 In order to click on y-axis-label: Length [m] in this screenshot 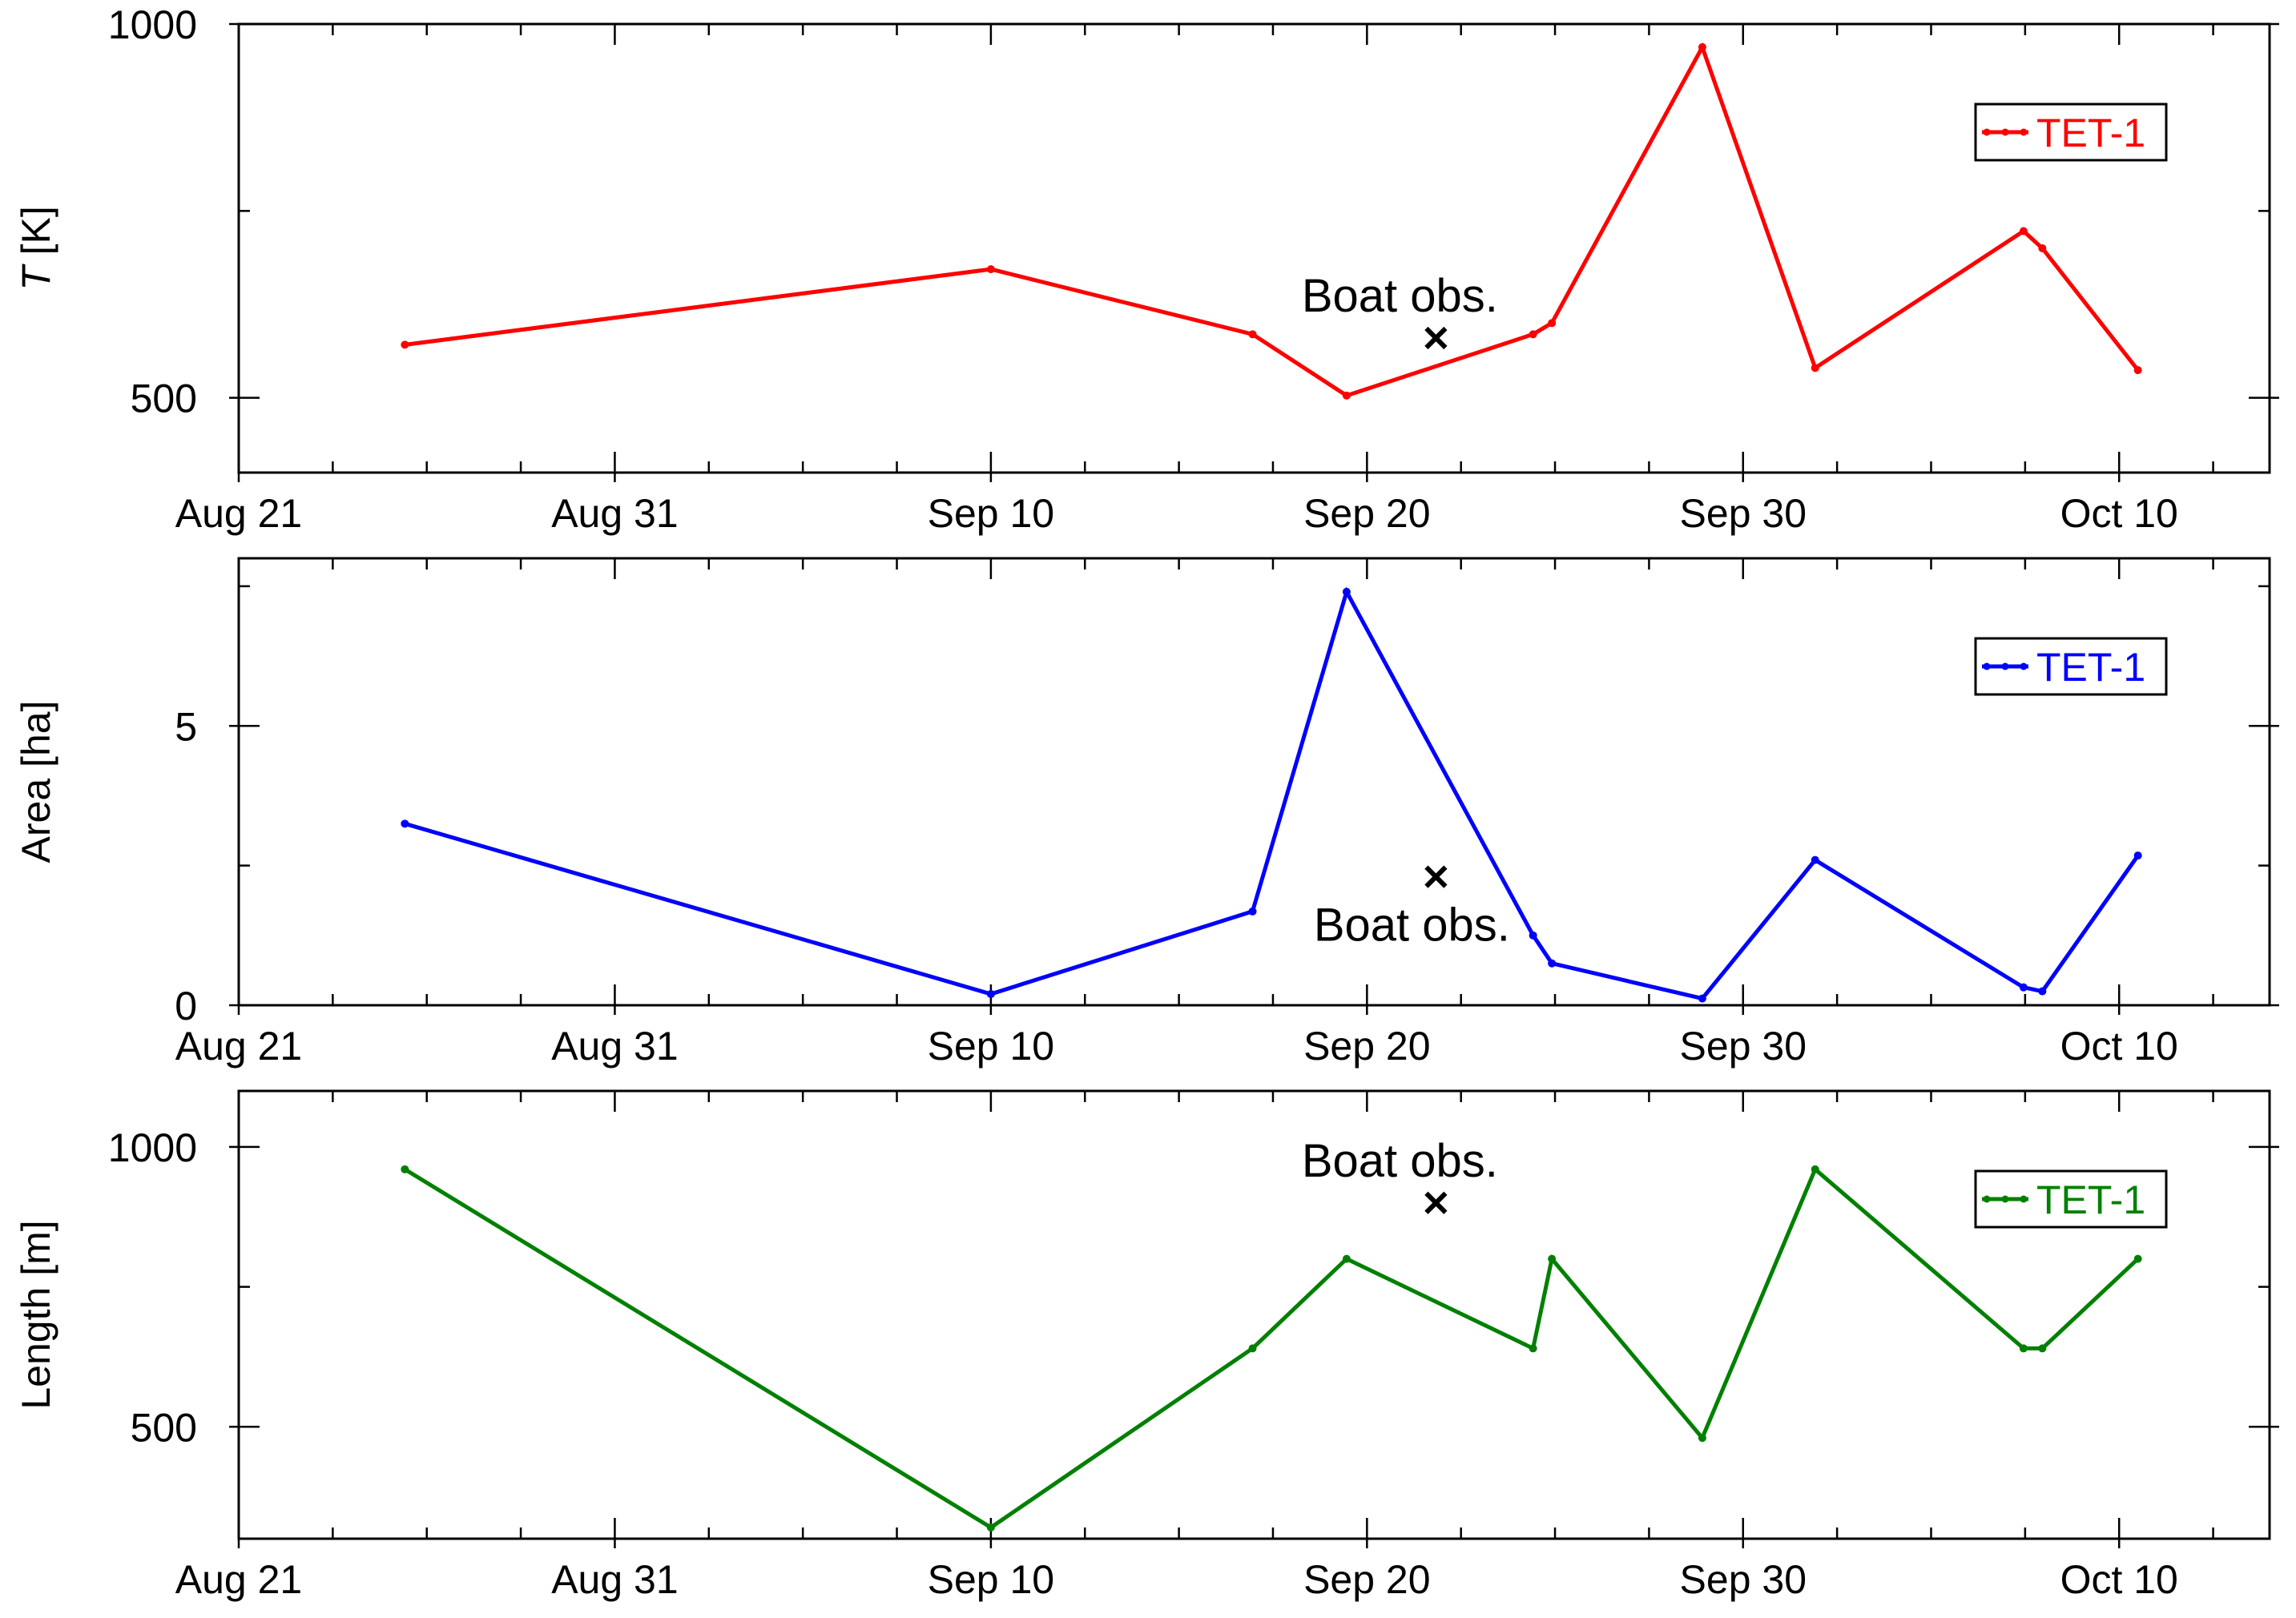, I will do `click(36, 1315)`.